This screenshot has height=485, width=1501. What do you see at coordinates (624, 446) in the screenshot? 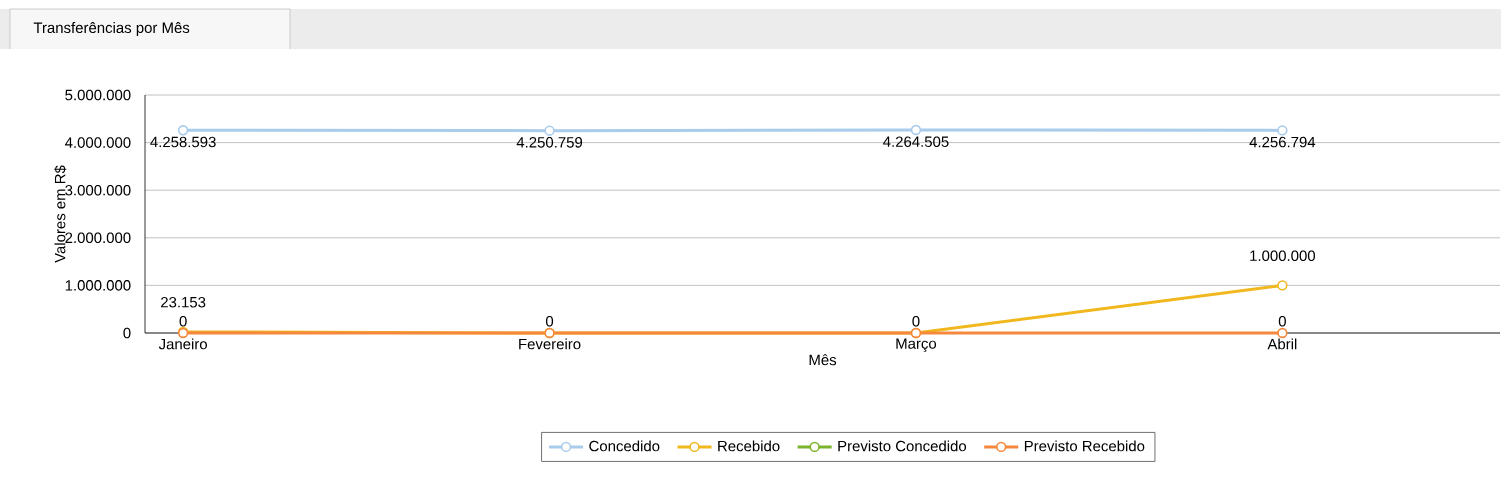
I see `legend-label: Concedido` at bounding box center [624, 446].